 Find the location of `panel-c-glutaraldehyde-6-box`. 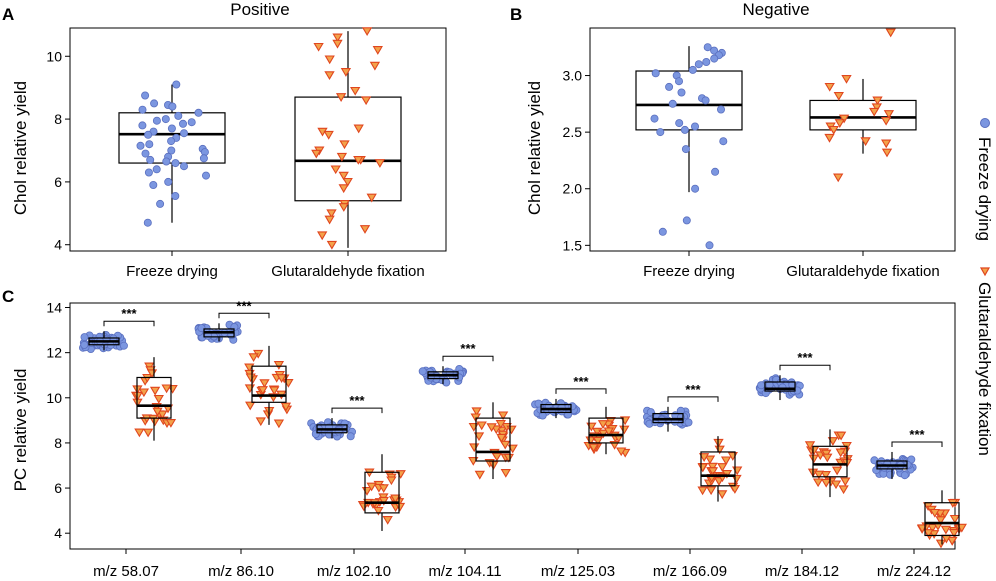

panel-c-glutaraldehyde-6-box is located at coordinates (718, 469).